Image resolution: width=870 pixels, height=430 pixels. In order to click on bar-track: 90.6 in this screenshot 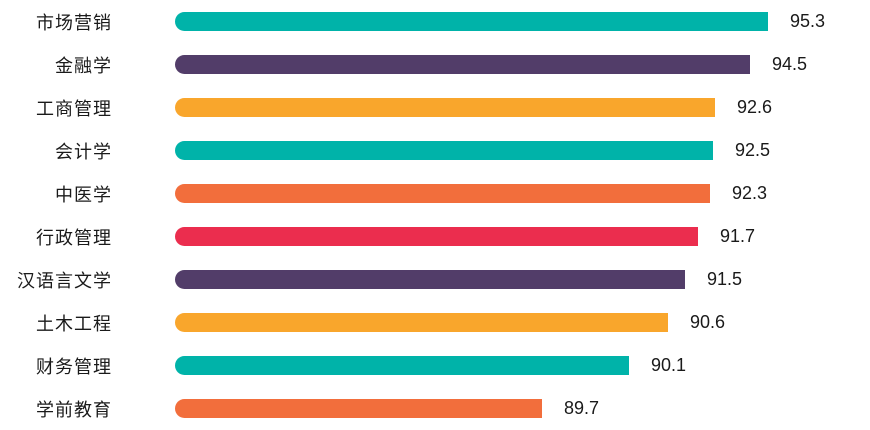, I will do `click(522, 322)`.